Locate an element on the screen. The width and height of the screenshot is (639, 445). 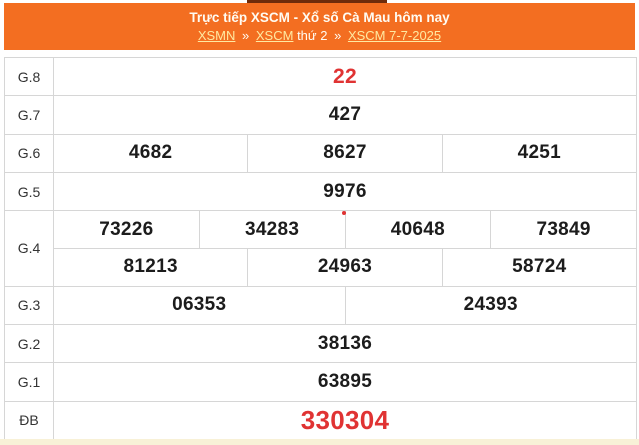
prize-cells: 9976 is located at coordinates (345, 191).